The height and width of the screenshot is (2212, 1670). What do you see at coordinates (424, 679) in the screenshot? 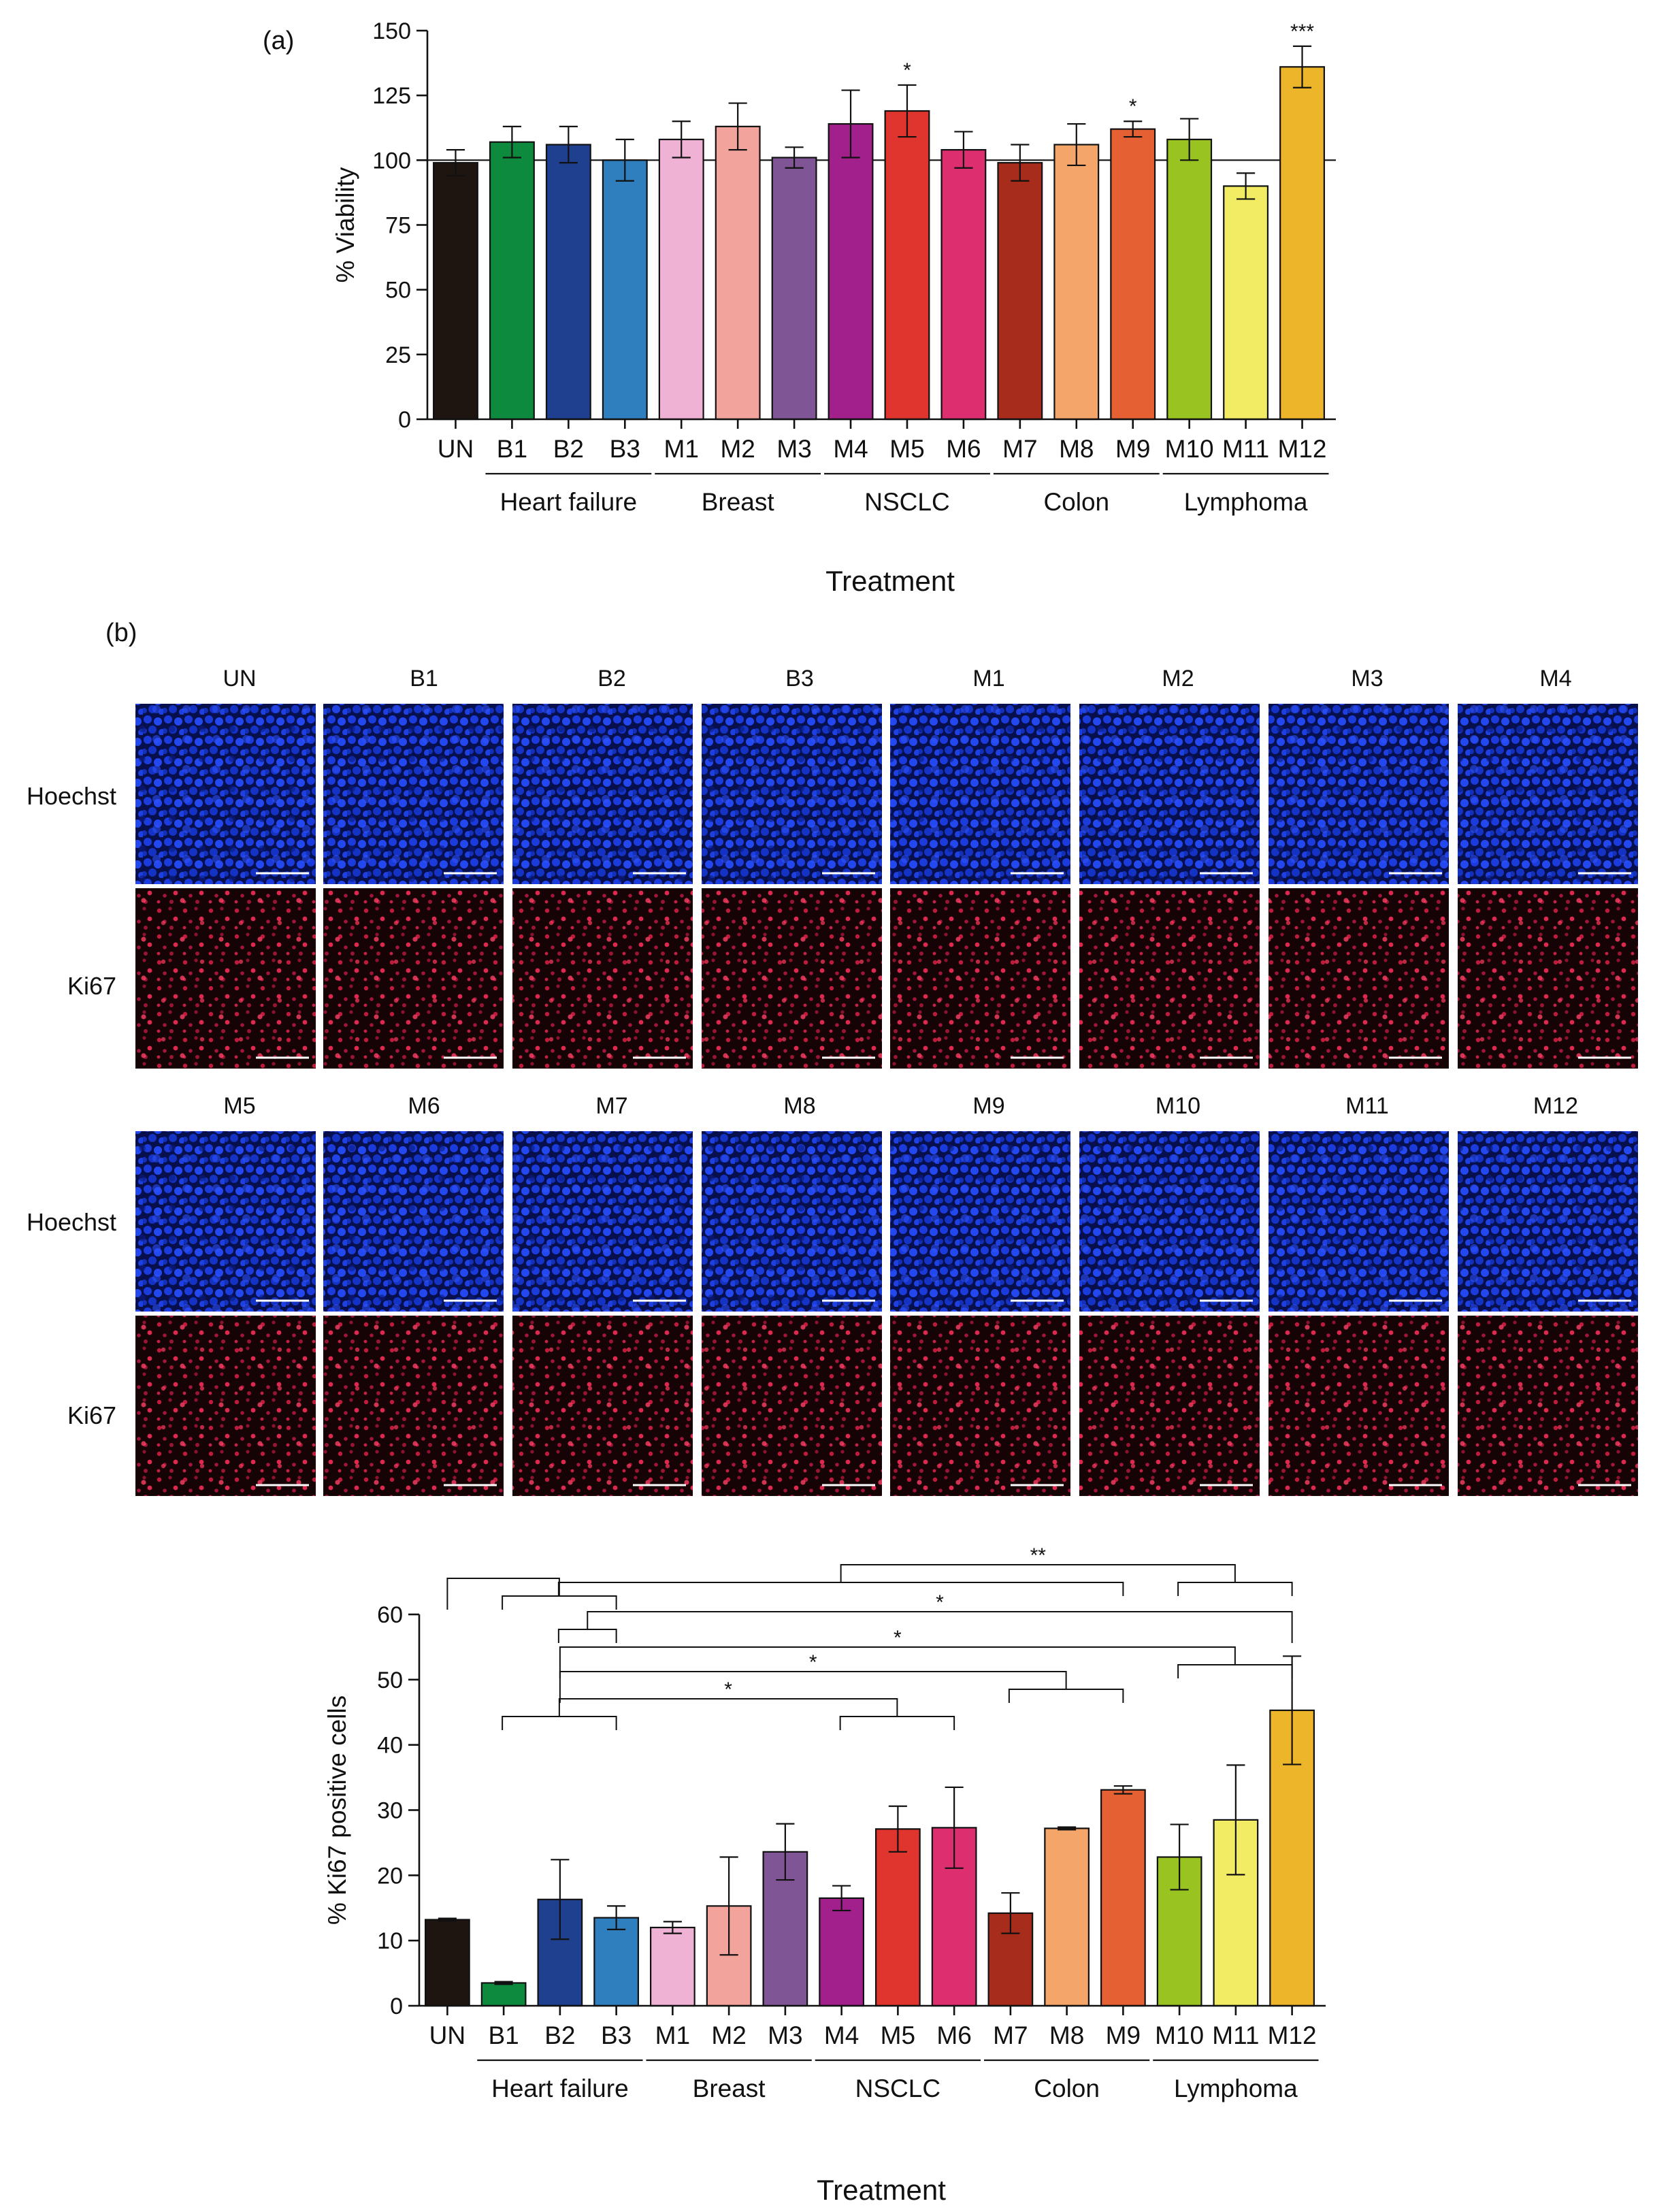
I see `column-label: B1` at bounding box center [424, 679].